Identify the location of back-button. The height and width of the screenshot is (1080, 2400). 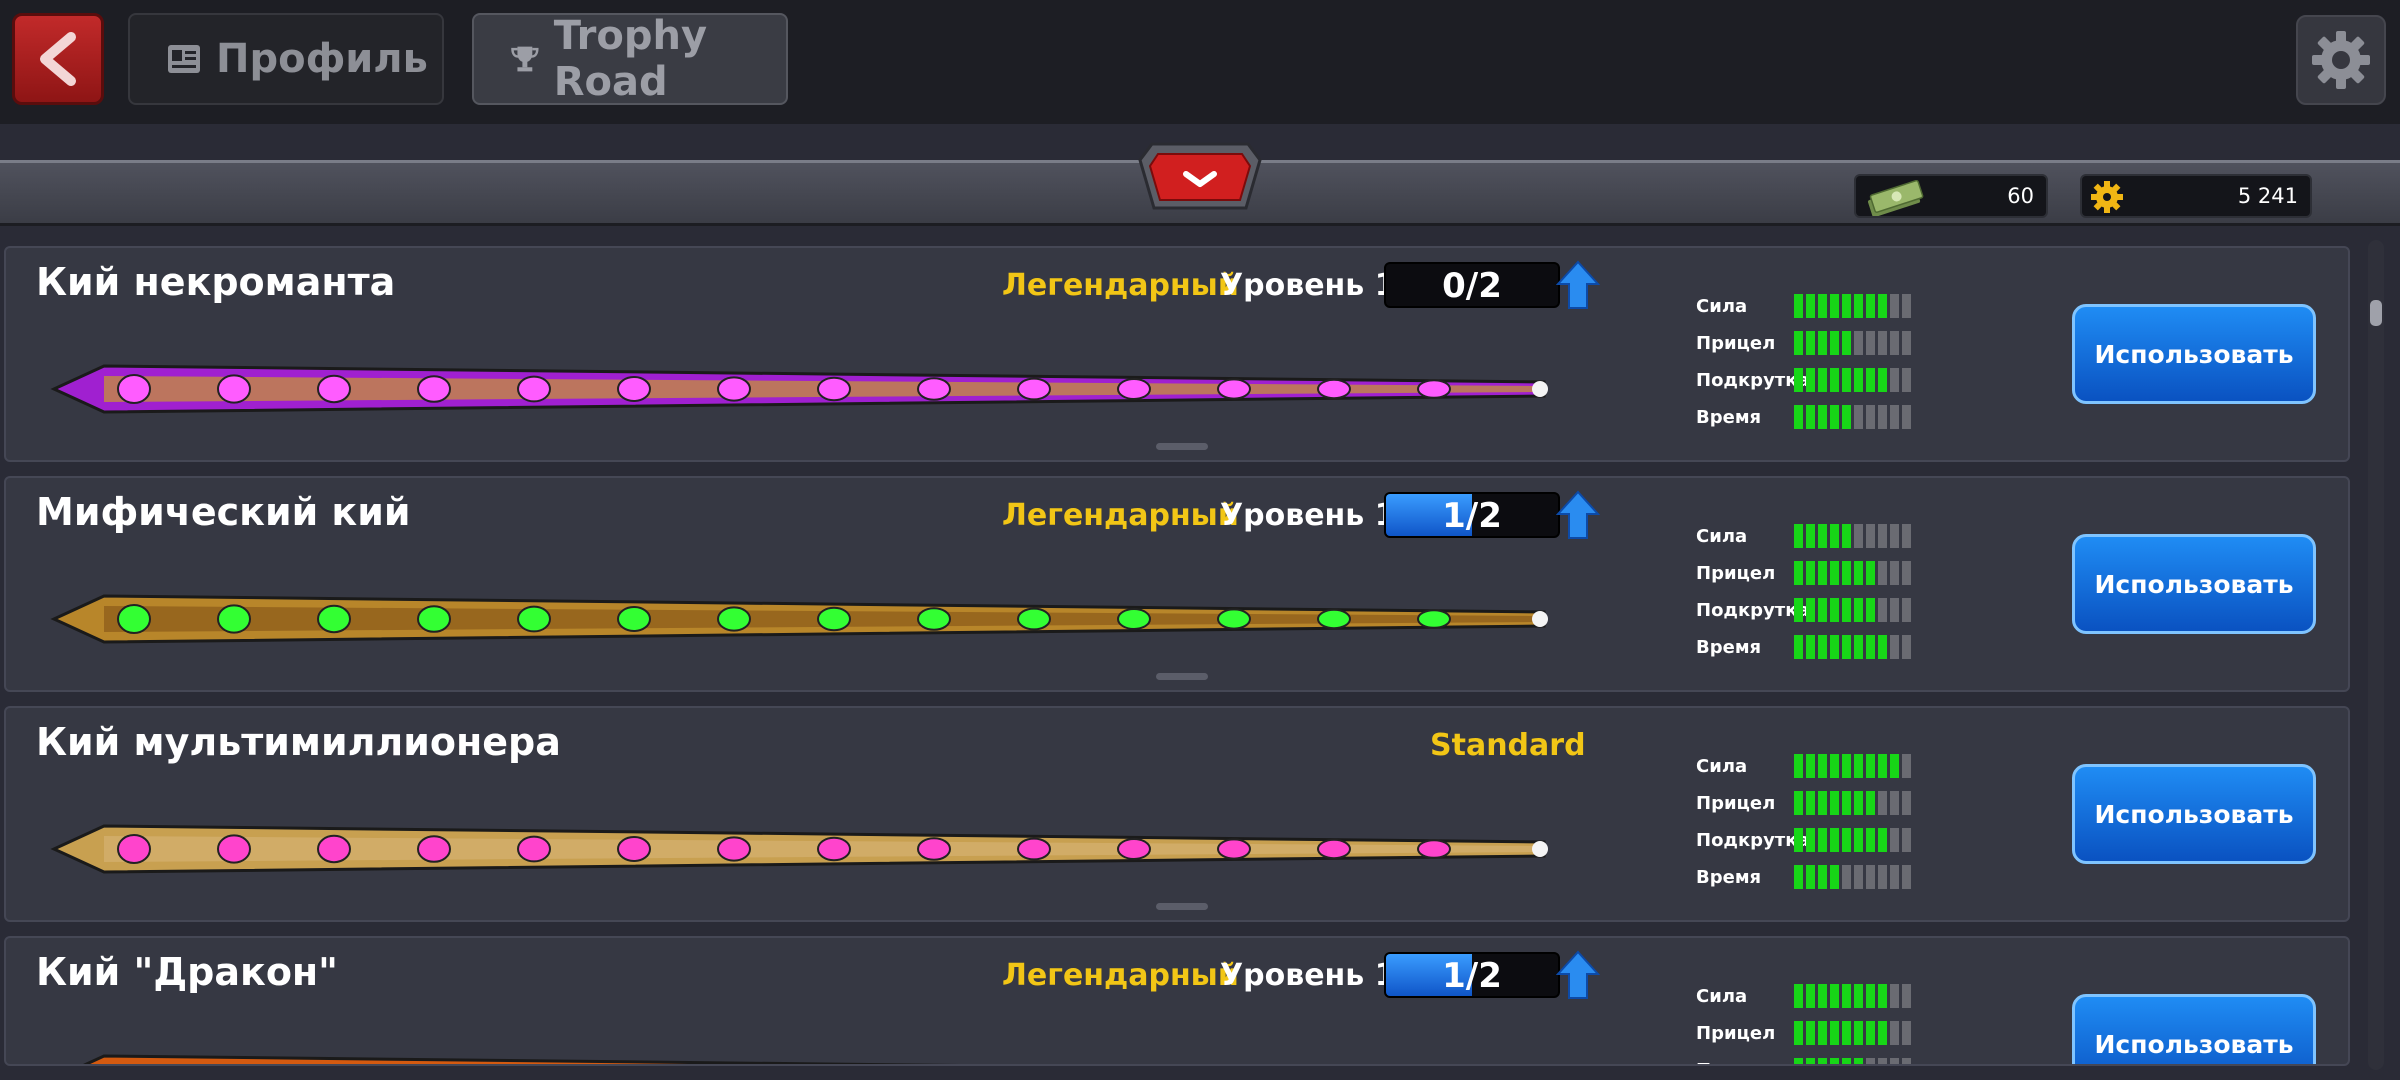
(58, 59).